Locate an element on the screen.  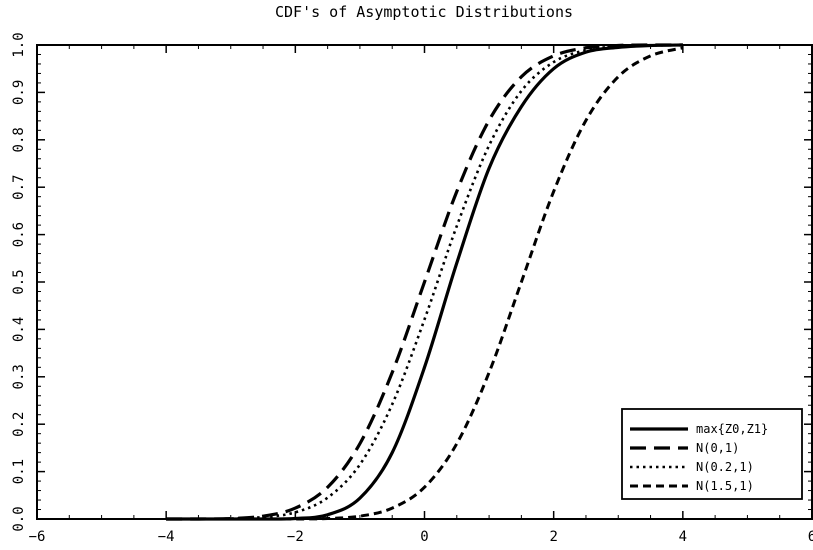
legend-label-1: N(0,1) is located at coordinates (717, 448).